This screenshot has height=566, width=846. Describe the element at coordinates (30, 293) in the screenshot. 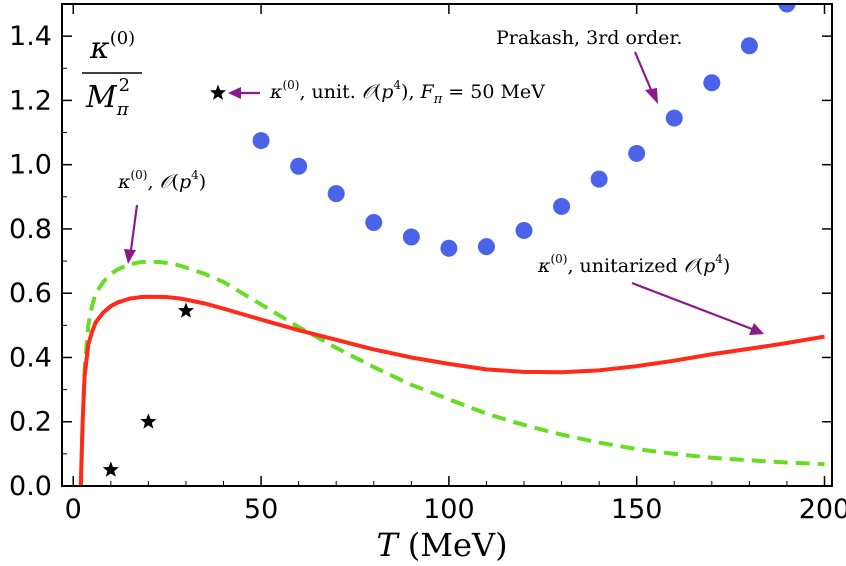

I see `y-tick-label: 0.6` at that location.